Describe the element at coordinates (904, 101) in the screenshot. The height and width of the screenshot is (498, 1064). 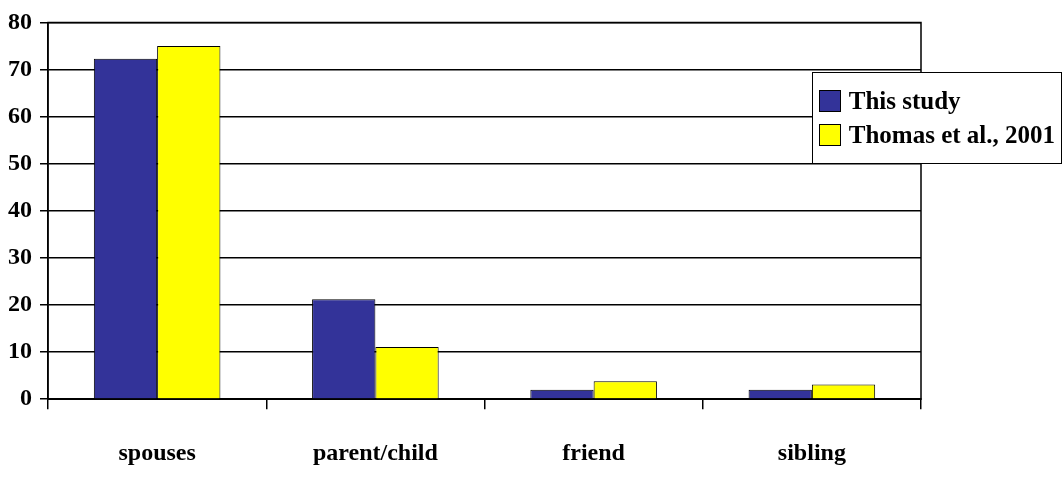
I see `legend-label: This study` at that location.